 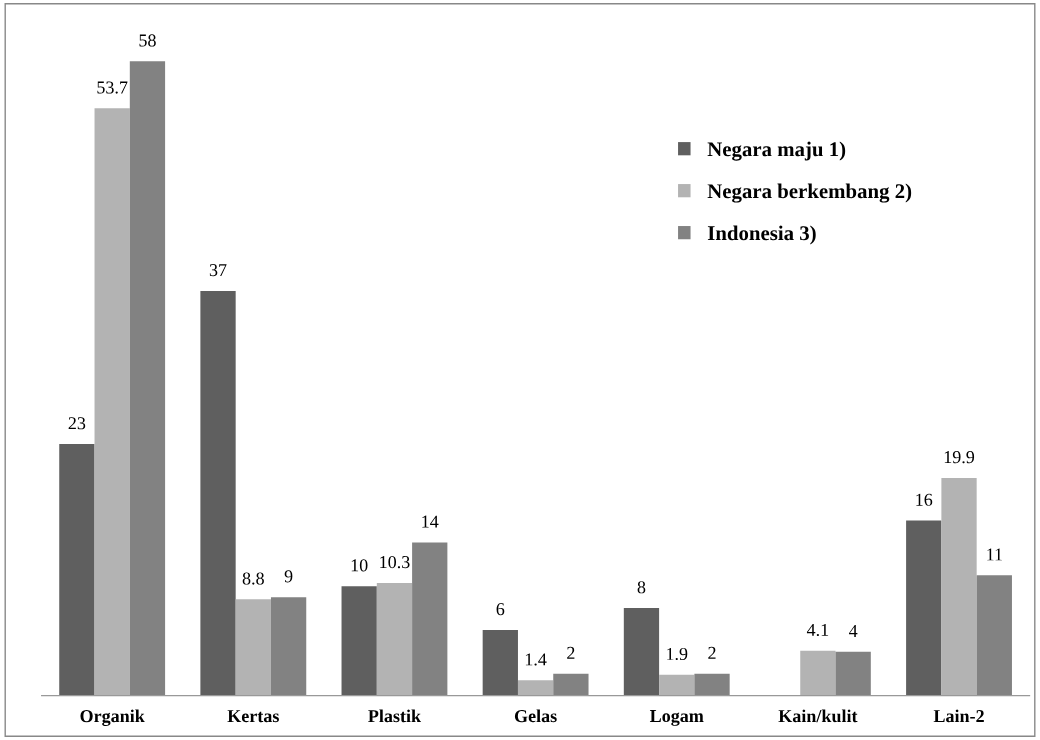 What do you see at coordinates (218, 270) in the screenshot?
I see `data-label: 37` at bounding box center [218, 270].